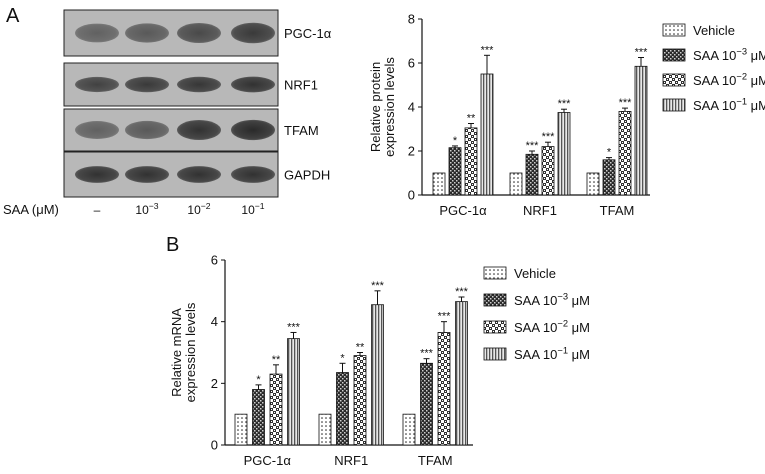  What do you see at coordinates (252, 209) in the screenshot?
I see `lane-label: 10−1` at bounding box center [252, 209].